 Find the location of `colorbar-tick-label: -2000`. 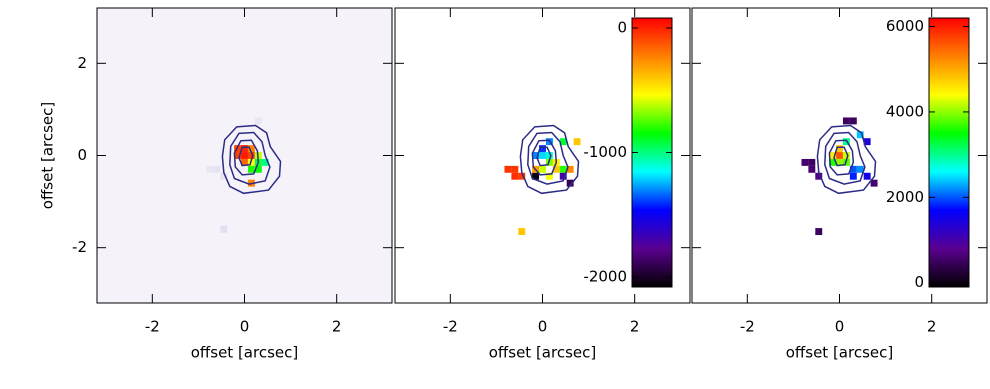

colorbar-tick-label: -2000 is located at coordinates (605, 277).